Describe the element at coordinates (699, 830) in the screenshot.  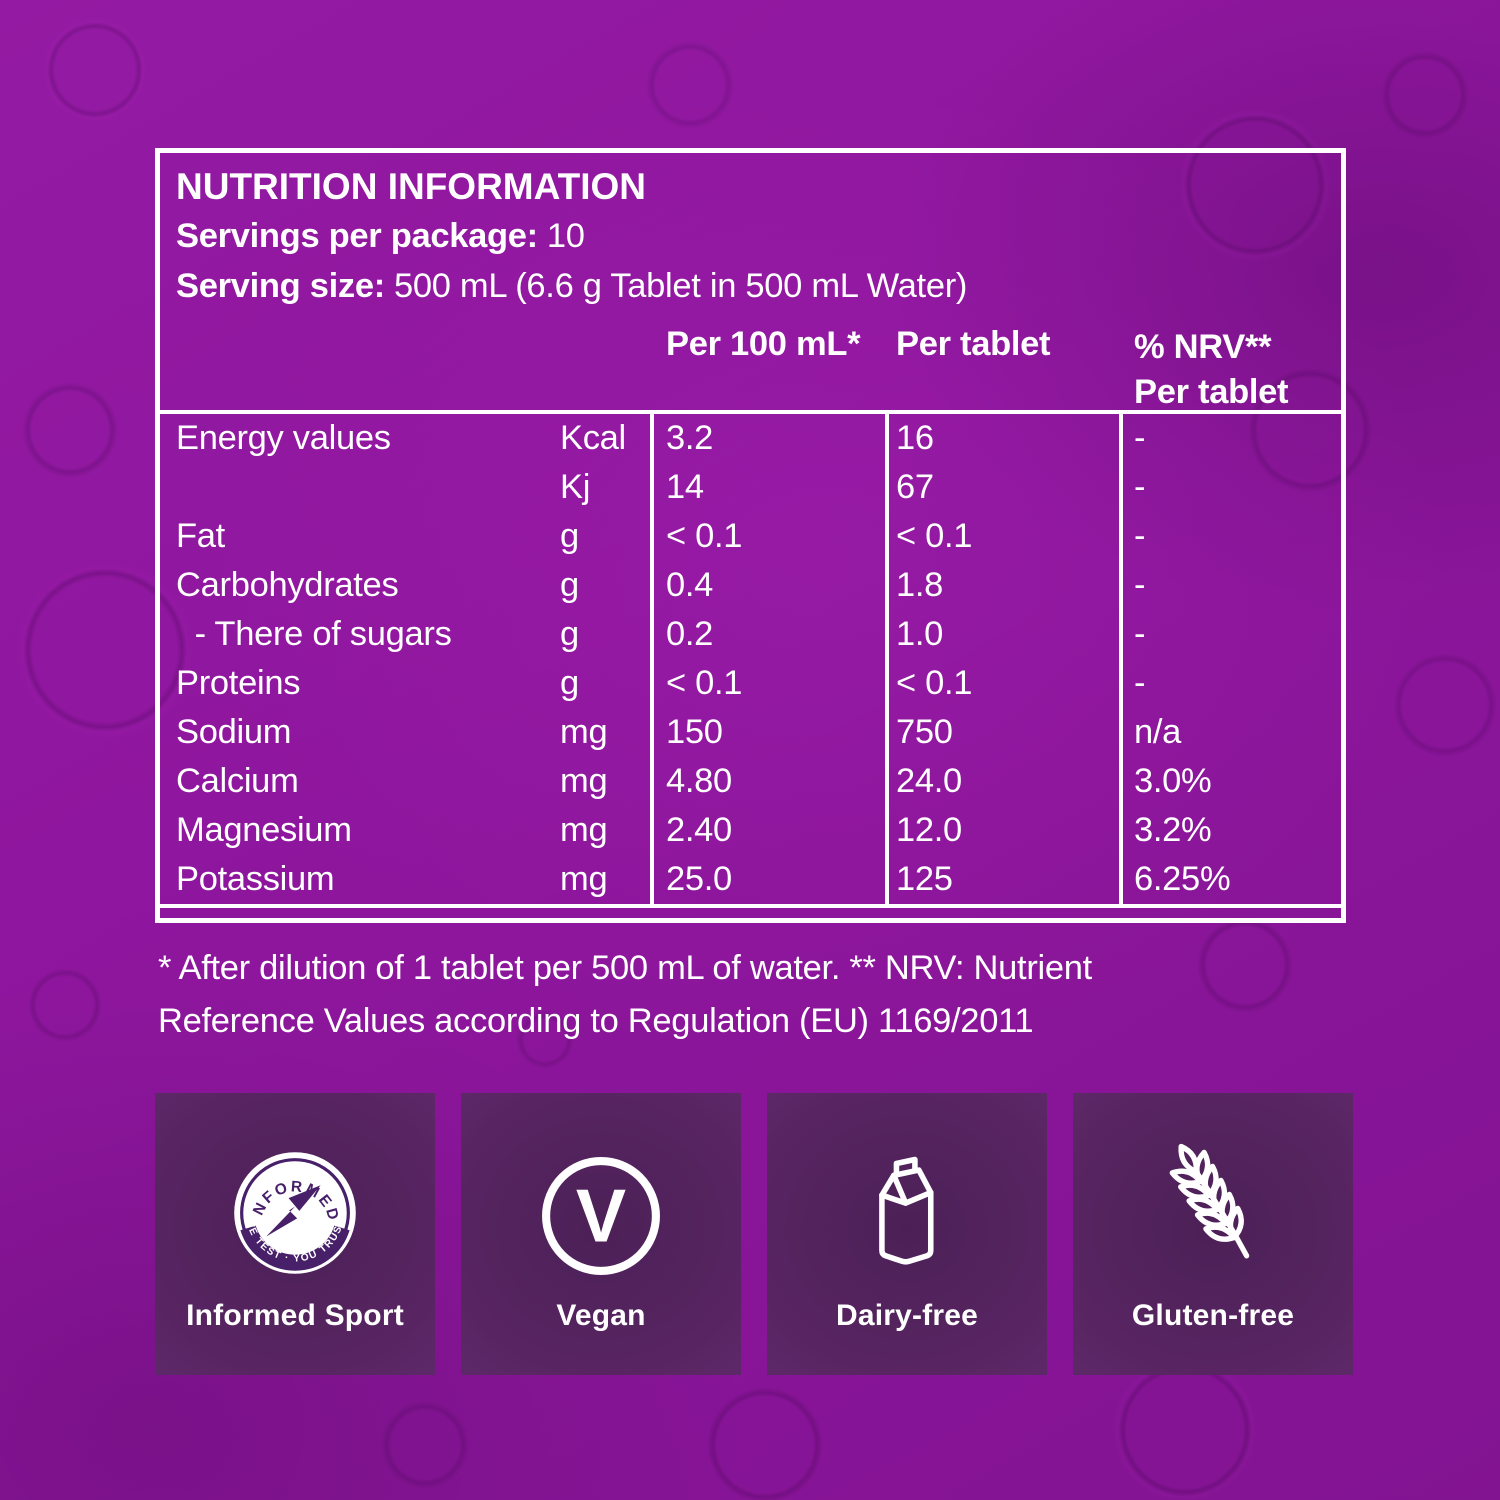
I see `value-per-100ml: 2.40` at that location.